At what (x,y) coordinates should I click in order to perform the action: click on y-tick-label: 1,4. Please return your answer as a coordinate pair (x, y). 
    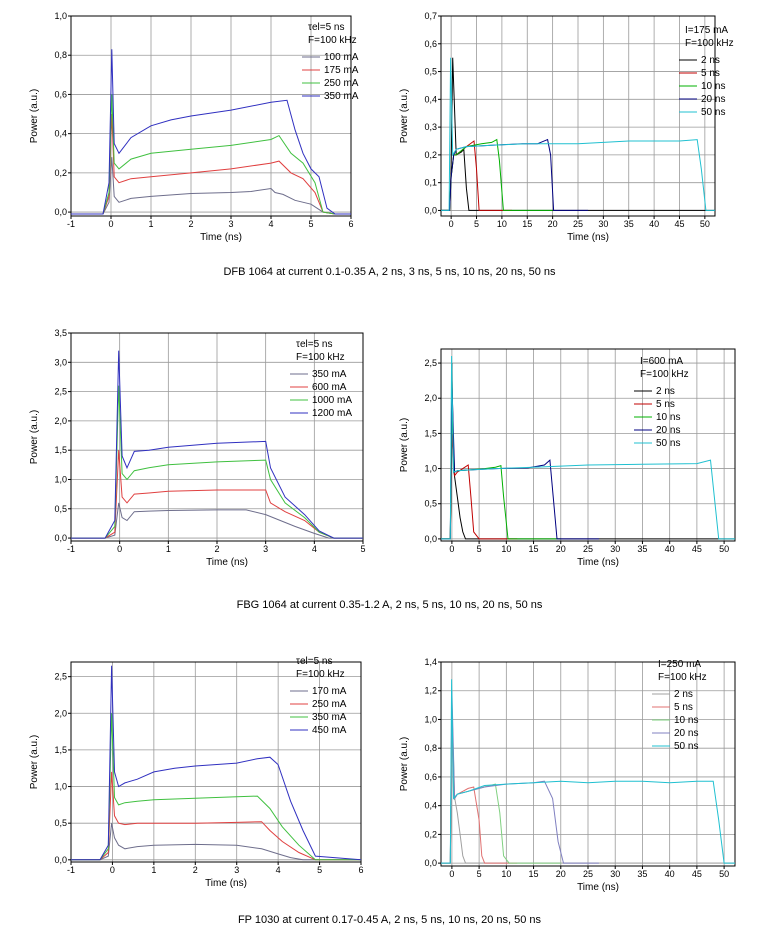
    Looking at the image, I should click on (430, 662).